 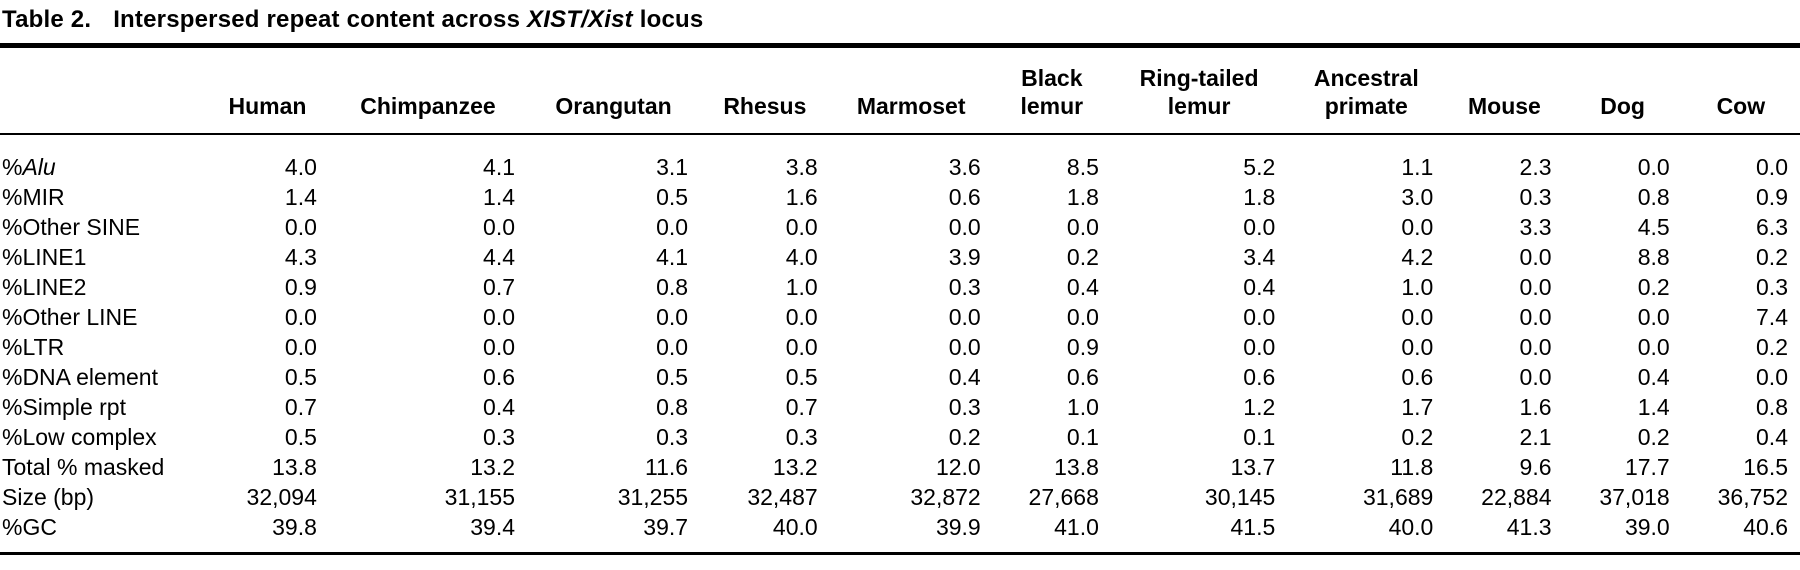 What do you see at coordinates (103, 317) in the screenshot?
I see `row-label: %Other LINE` at bounding box center [103, 317].